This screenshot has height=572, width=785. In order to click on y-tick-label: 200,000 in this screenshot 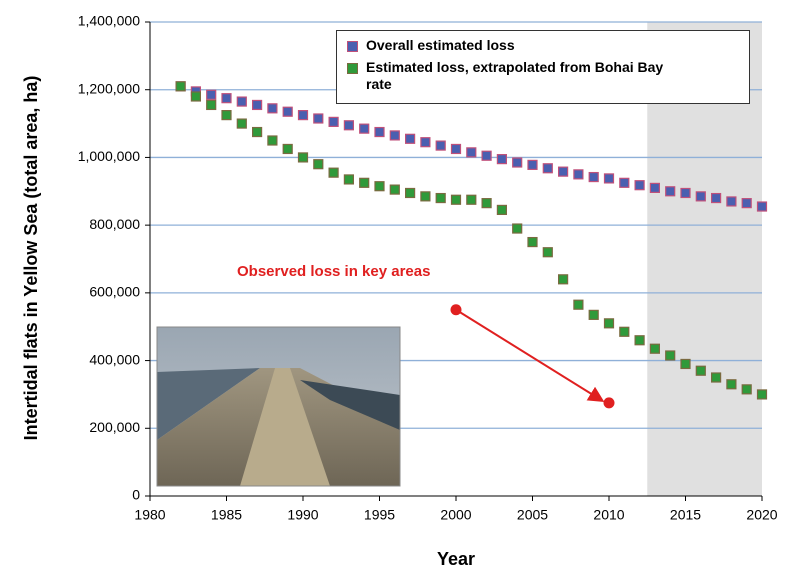, I will do `click(114, 427)`.